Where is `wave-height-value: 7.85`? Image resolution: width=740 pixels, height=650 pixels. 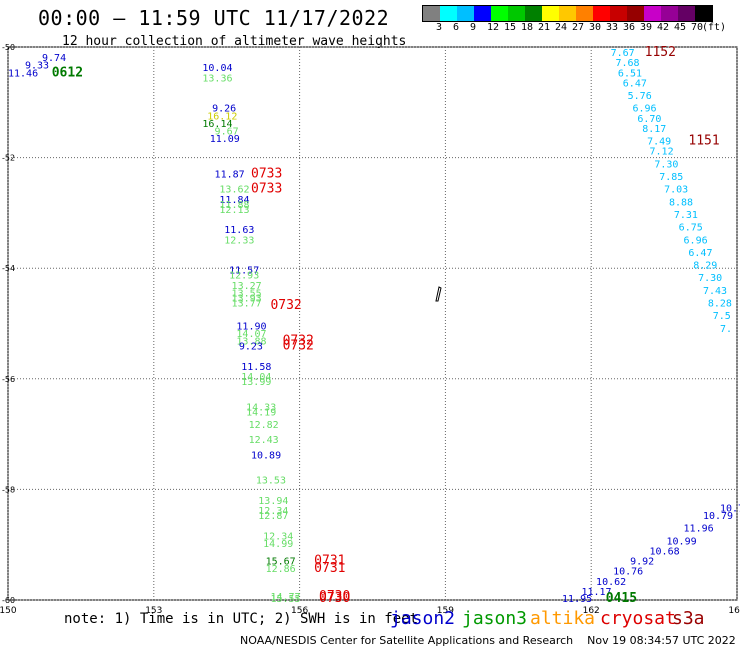 wave-height-value: 7.85 is located at coordinates (671, 177).